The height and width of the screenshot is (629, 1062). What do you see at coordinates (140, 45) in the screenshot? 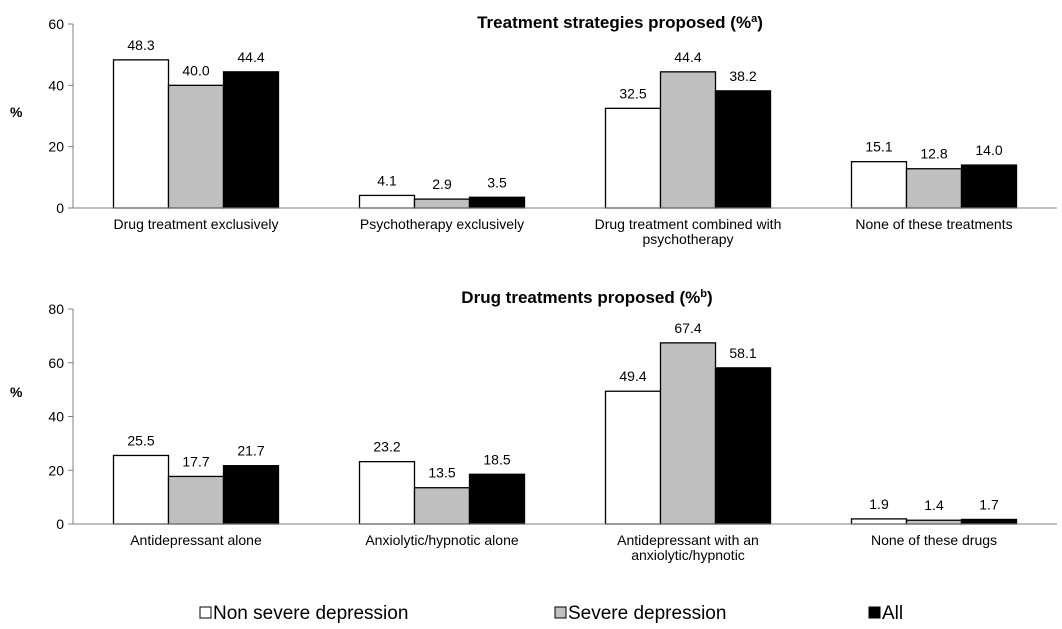
I see `data-label: 48.3` at bounding box center [140, 45].